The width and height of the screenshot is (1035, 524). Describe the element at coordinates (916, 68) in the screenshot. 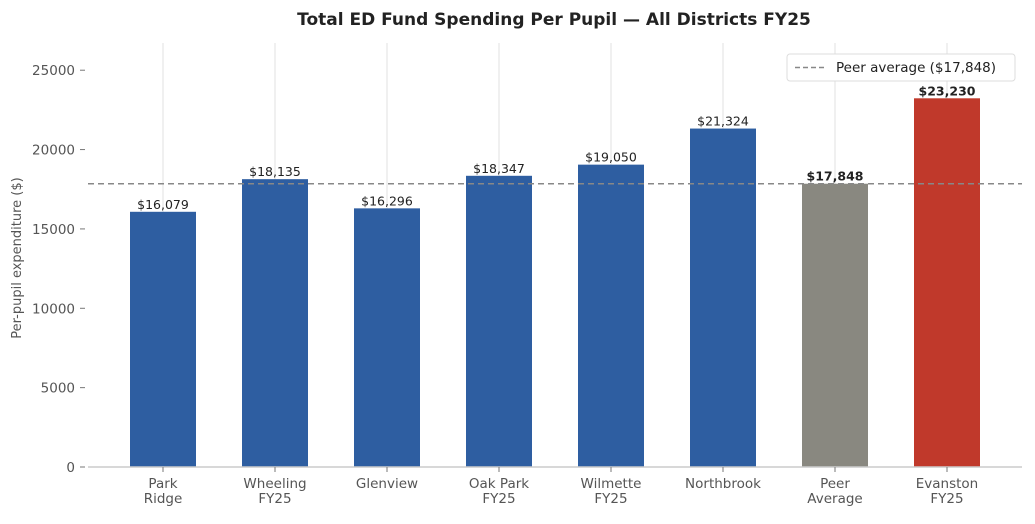

I see `legend-entry-peer-average: Peer average ($17,848)` at that location.